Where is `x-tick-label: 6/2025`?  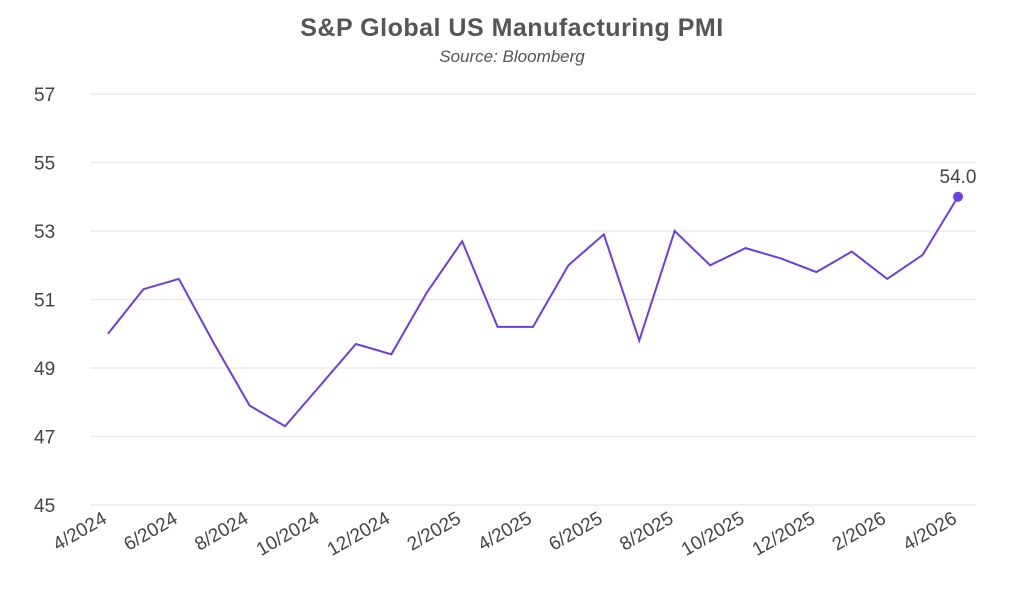 x-tick-label: 6/2025 is located at coordinates (575, 531).